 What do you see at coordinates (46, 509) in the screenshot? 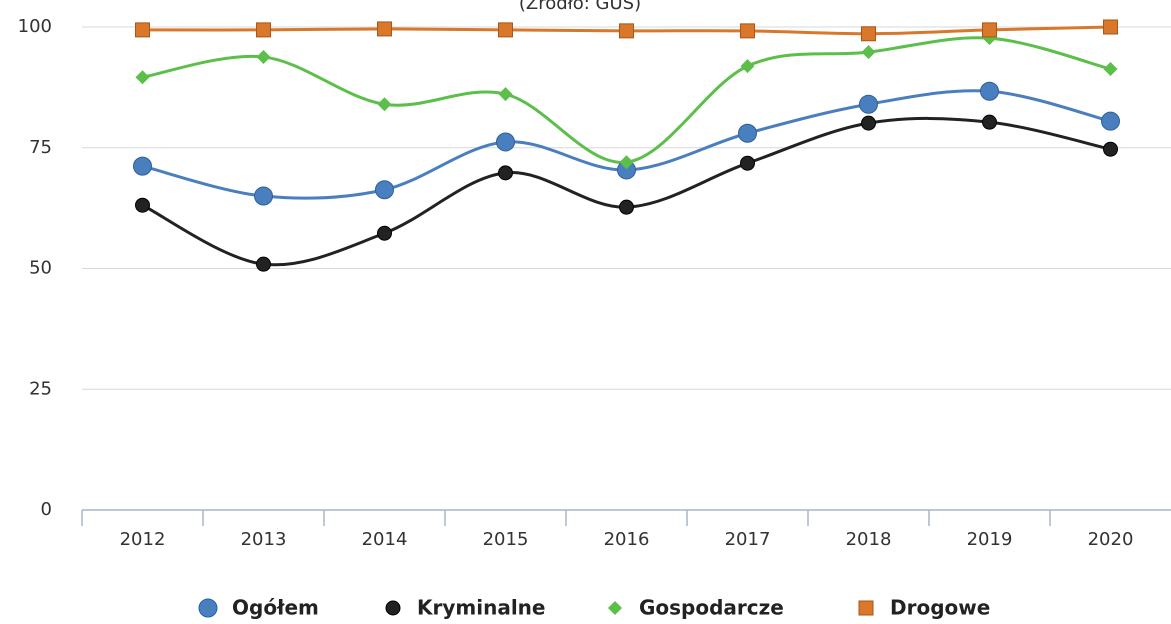
I see `y-tick-label: 0` at bounding box center [46, 509].